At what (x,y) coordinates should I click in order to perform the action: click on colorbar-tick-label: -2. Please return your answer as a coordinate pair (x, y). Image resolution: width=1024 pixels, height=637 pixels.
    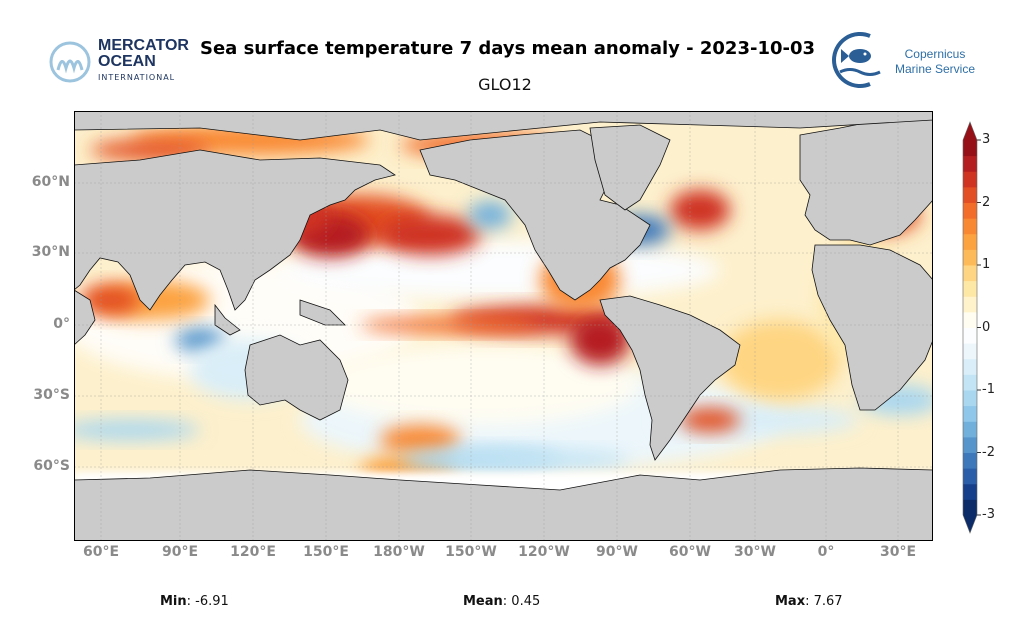
    Looking at the image, I should click on (988, 452).